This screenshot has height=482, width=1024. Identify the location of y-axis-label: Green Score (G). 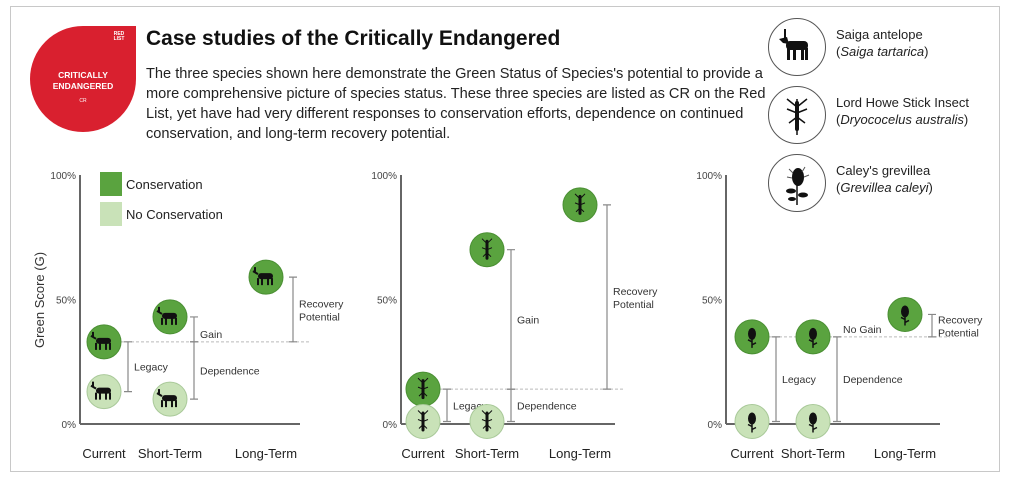
(39, 300).